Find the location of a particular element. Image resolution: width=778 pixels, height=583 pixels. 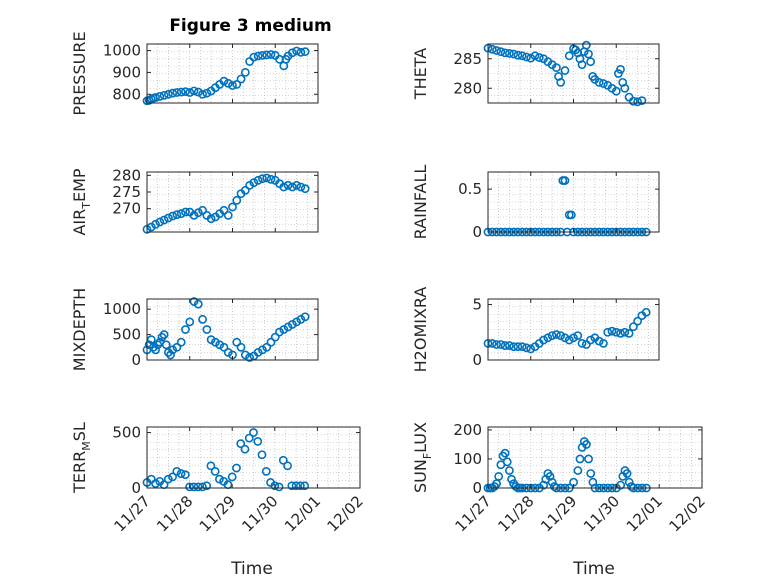

y-tick-label: 500 is located at coordinates (126, 433).